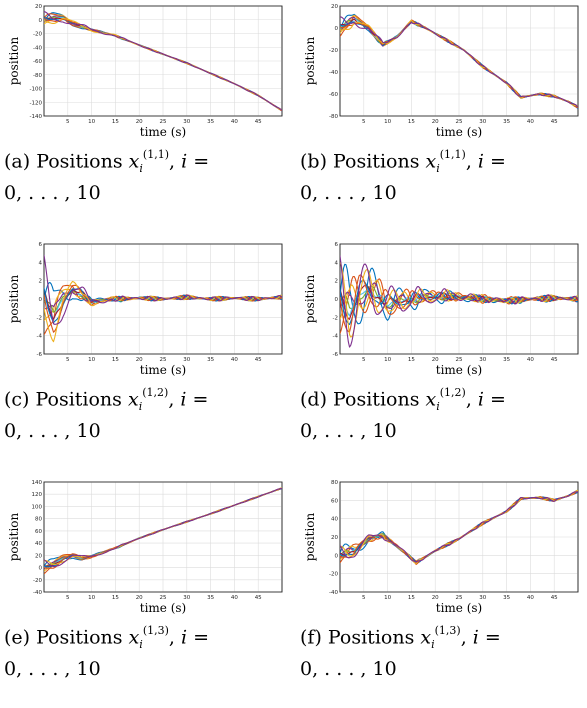 The width and height of the screenshot is (587, 708). I want to click on caption-b-mid: ,, so click(471, 161).